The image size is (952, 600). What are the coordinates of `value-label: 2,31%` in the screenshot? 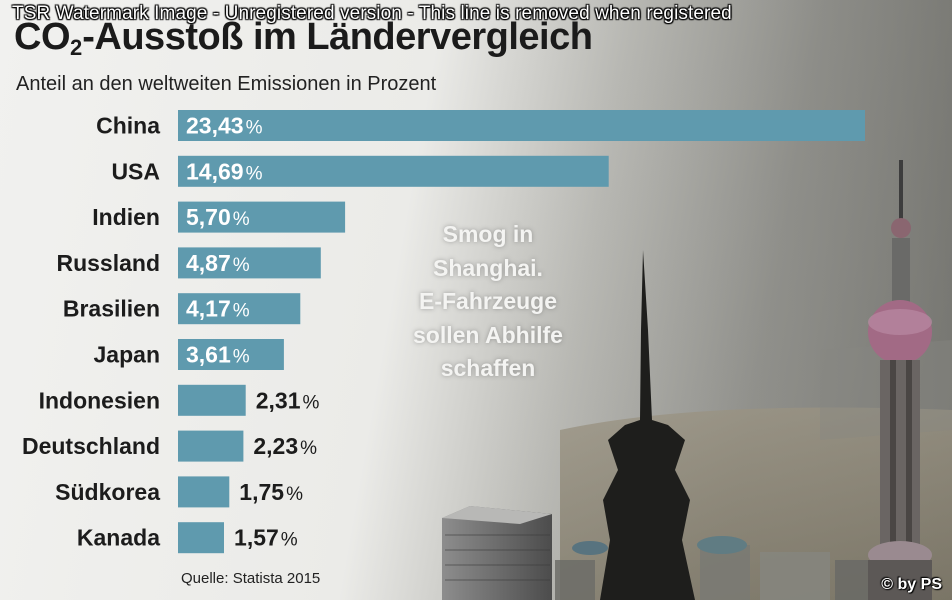 It's located at (288, 400).